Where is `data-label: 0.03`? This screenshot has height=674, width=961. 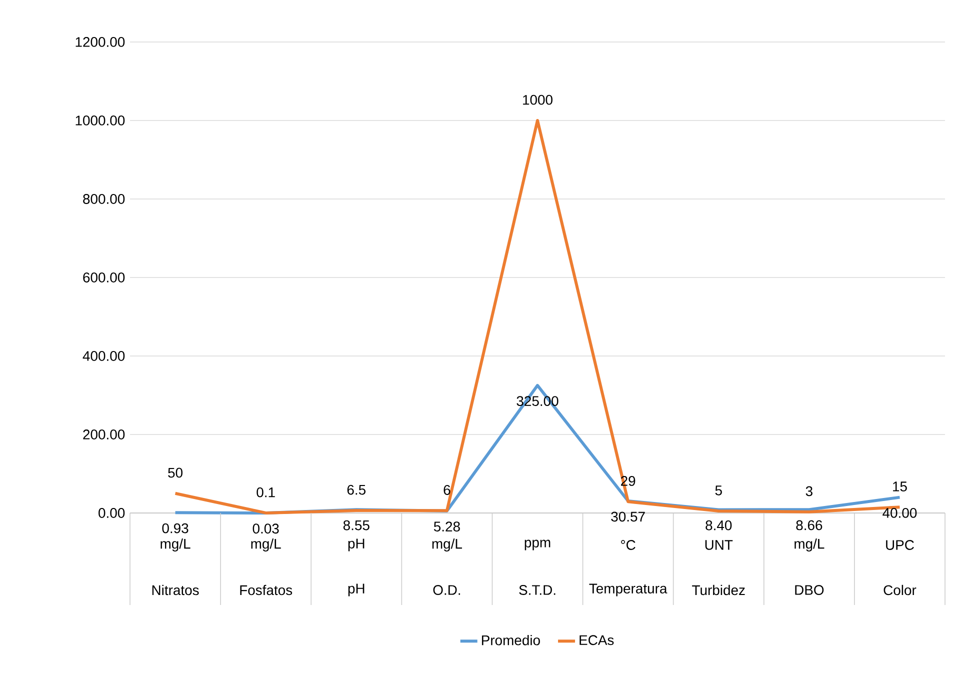 data-label: 0.03 is located at coordinates (265, 529).